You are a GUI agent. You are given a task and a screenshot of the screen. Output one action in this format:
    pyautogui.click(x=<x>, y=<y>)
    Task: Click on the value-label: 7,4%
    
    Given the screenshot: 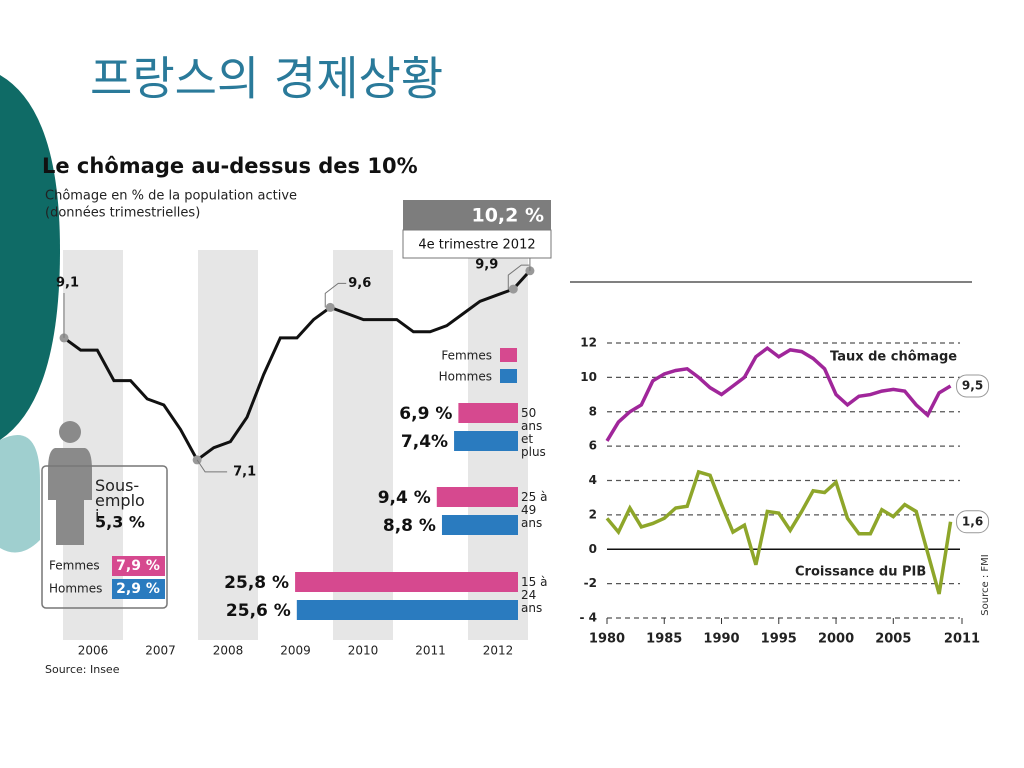 What is the action you would take?
    pyautogui.click(x=424, y=442)
    